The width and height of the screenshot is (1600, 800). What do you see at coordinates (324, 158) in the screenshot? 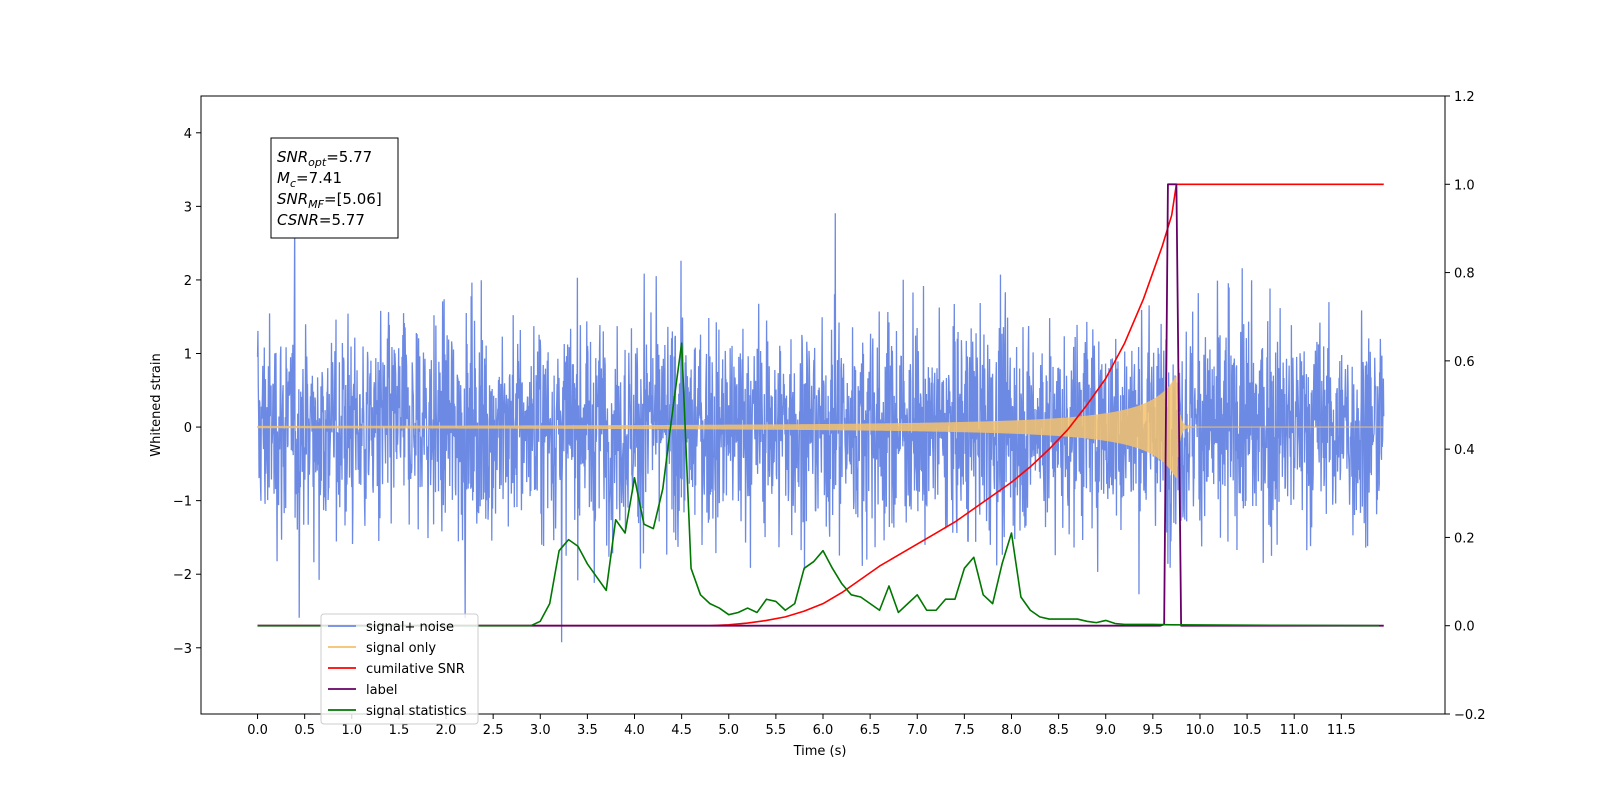
I see `annotation-line: SNRopt=5.77` at bounding box center [324, 158].